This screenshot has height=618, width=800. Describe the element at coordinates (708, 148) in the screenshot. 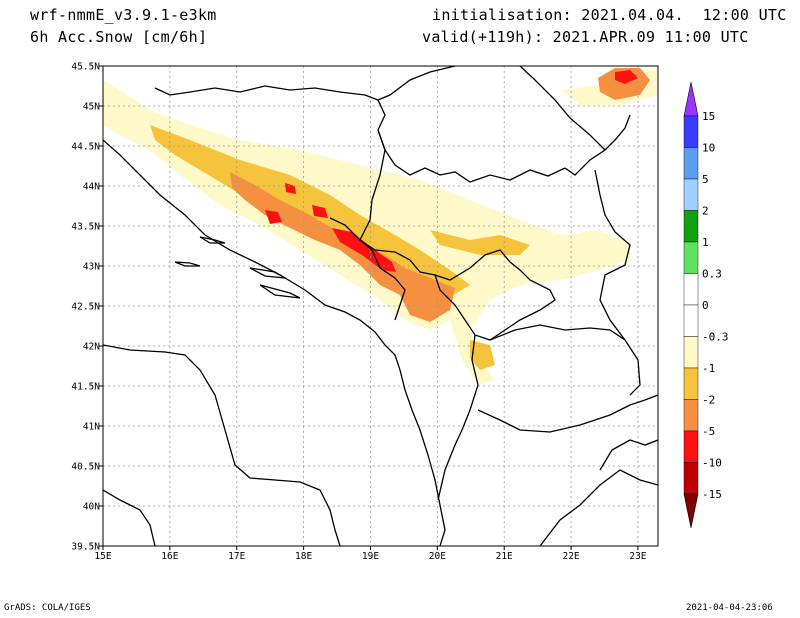

I see `colorbar-label: 10` at that location.